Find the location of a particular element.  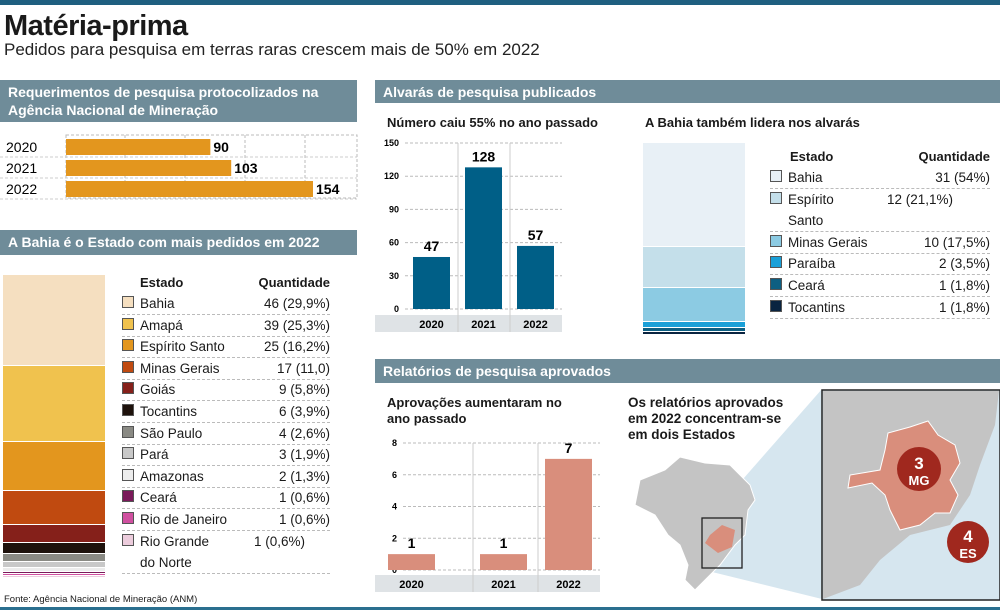

legend-row: Ceará 1 (1,8%) is located at coordinates (880, 286).